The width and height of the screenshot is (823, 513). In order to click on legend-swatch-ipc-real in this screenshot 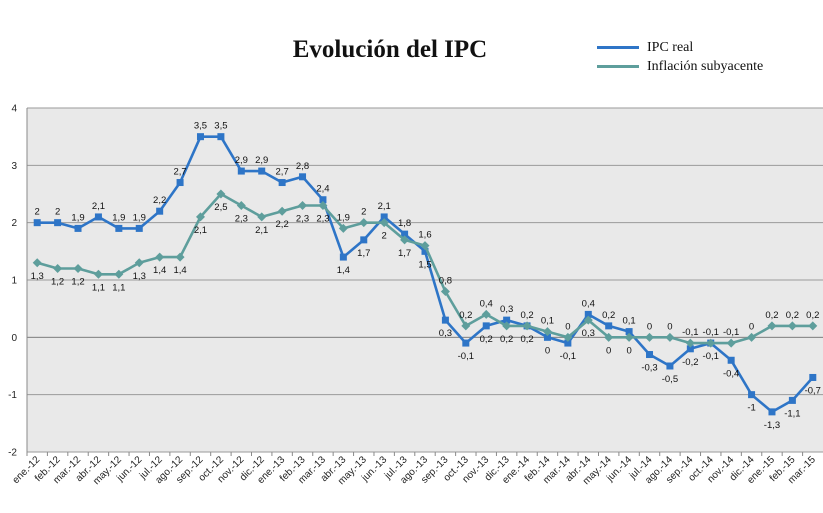, I will do `click(618, 47)`.